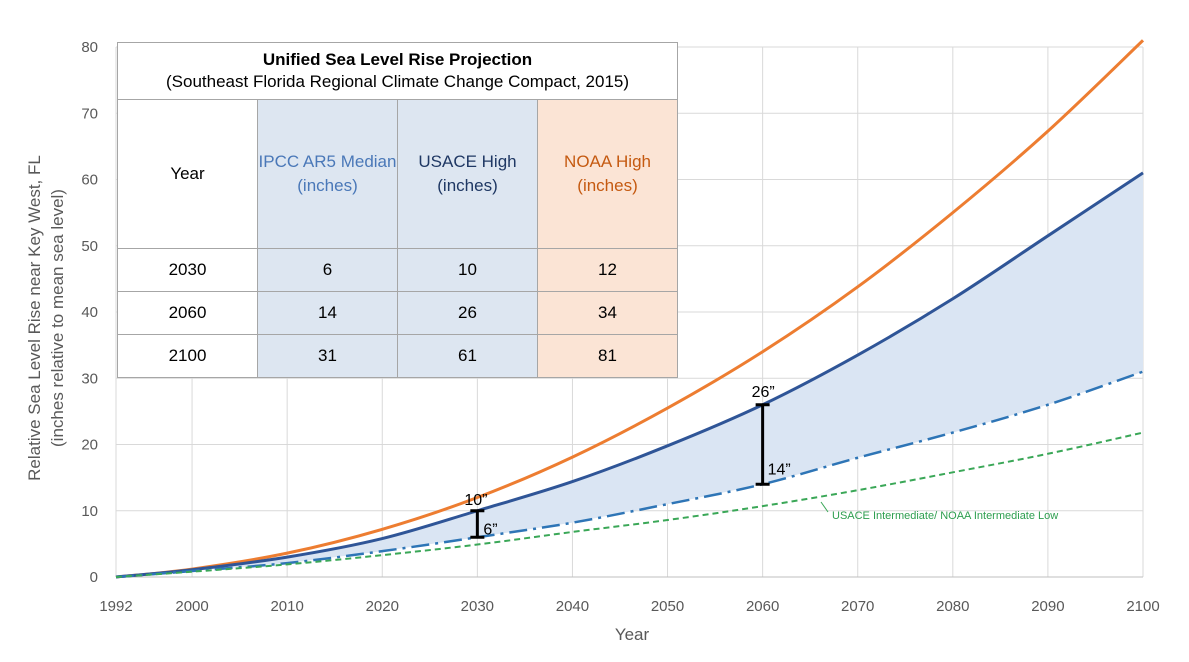  Describe the element at coordinates (89, 246) in the screenshot. I see `y-tick-label: 50` at that location.